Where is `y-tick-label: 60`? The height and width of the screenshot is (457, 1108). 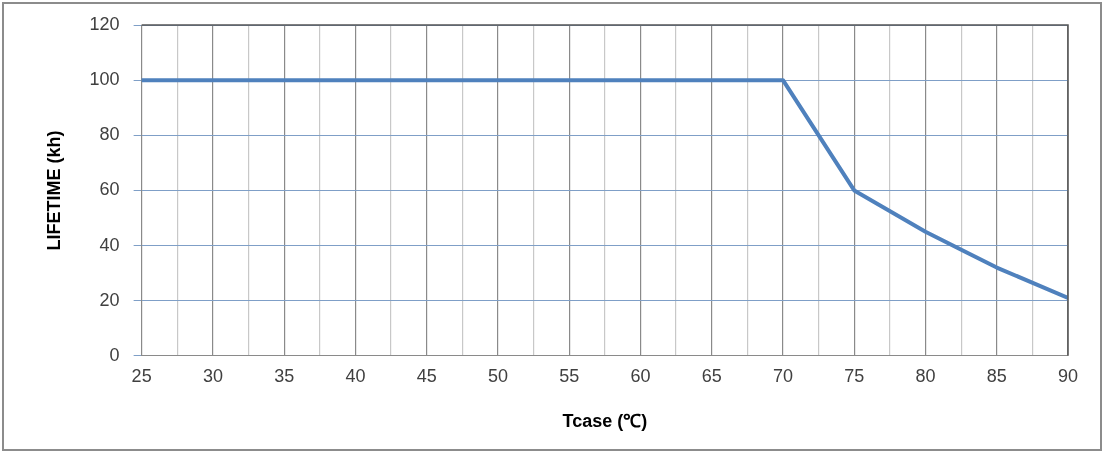
y-tick-label: 60 is located at coordinates (109, 189).